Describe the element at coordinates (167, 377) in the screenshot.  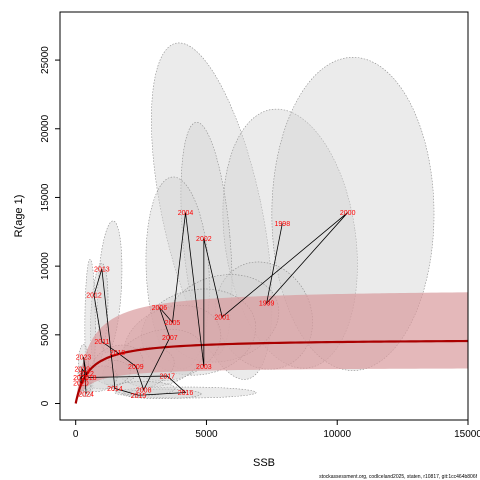
I see `year-label-2017: 2017` at that location.